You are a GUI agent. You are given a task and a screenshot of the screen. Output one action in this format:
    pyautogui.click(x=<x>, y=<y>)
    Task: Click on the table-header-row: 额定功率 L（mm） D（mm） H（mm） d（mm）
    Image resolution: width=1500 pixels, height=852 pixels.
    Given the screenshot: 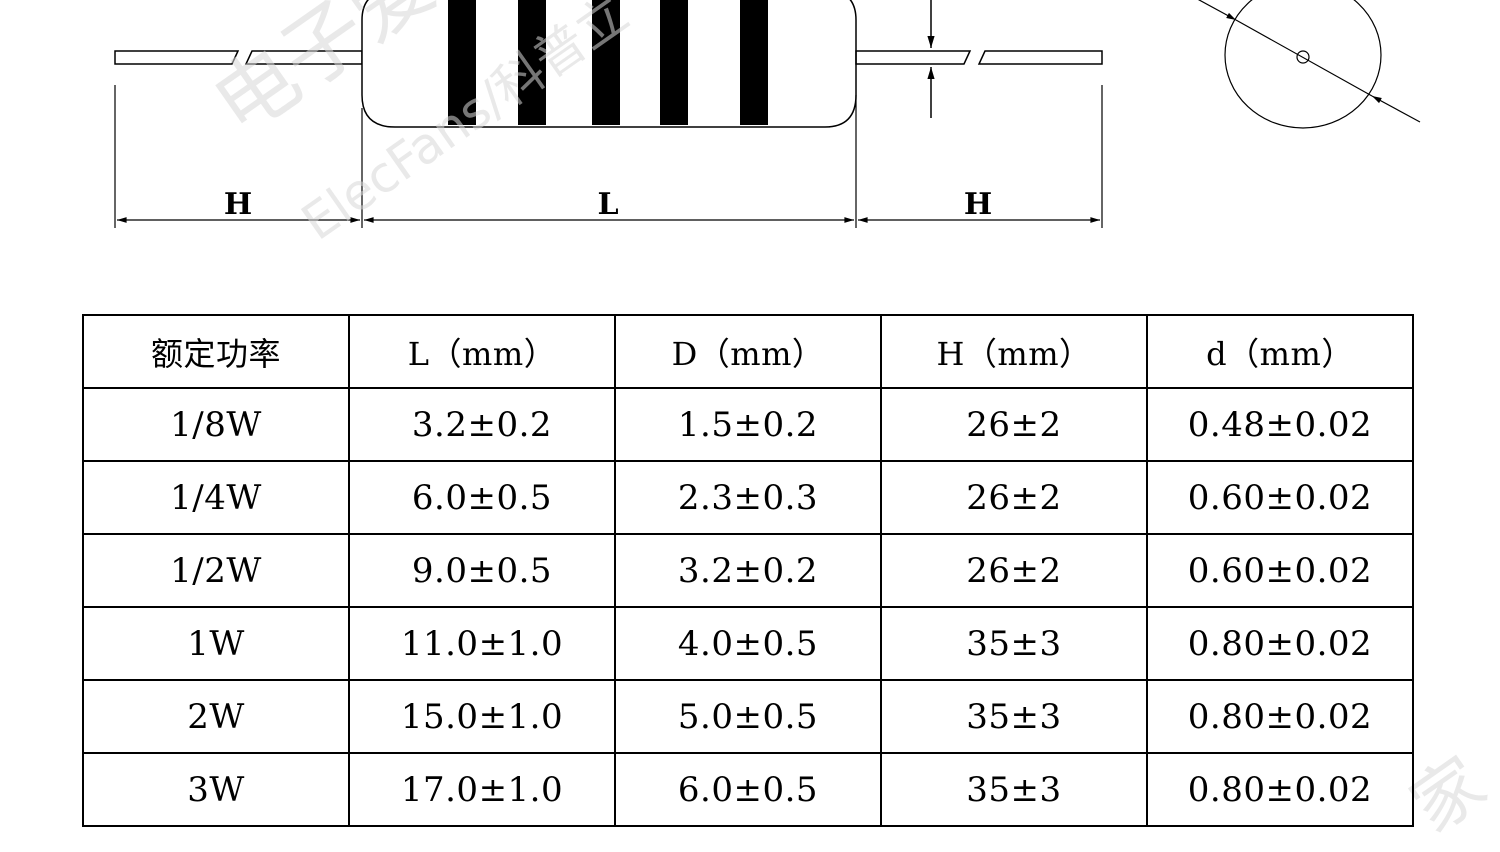 What is the action you would take?
    pyautogui.click(x=748, y=351)
    